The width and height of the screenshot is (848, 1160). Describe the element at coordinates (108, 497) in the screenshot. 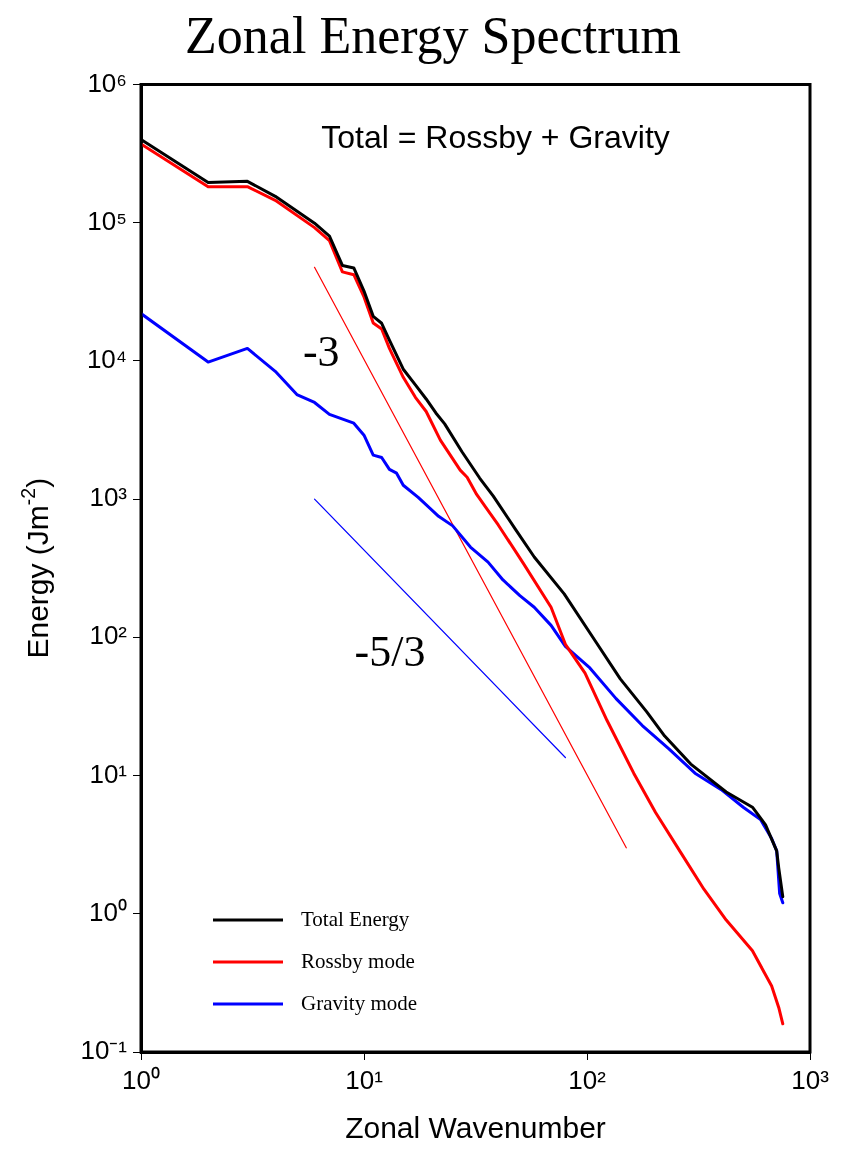

I see `y-tick-label: 10³` at that location.